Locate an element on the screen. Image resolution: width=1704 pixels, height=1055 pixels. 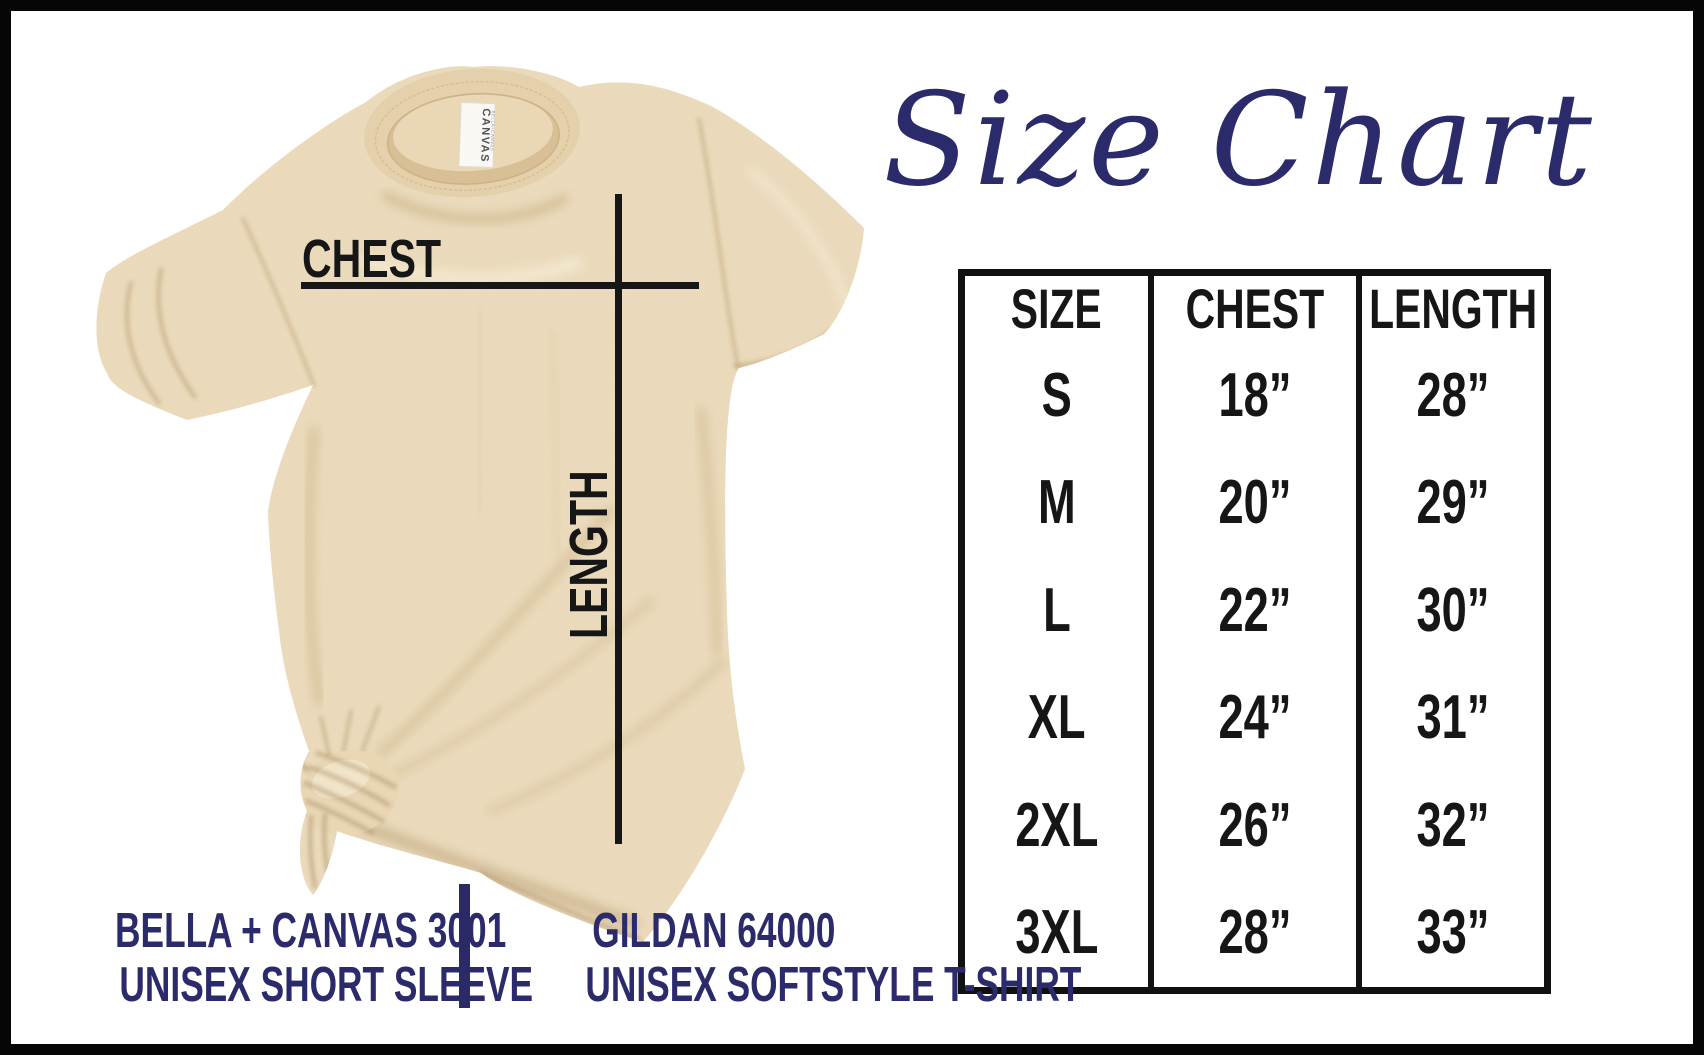
table-cell-chest: 22” is located at coordinates (1258, 611).